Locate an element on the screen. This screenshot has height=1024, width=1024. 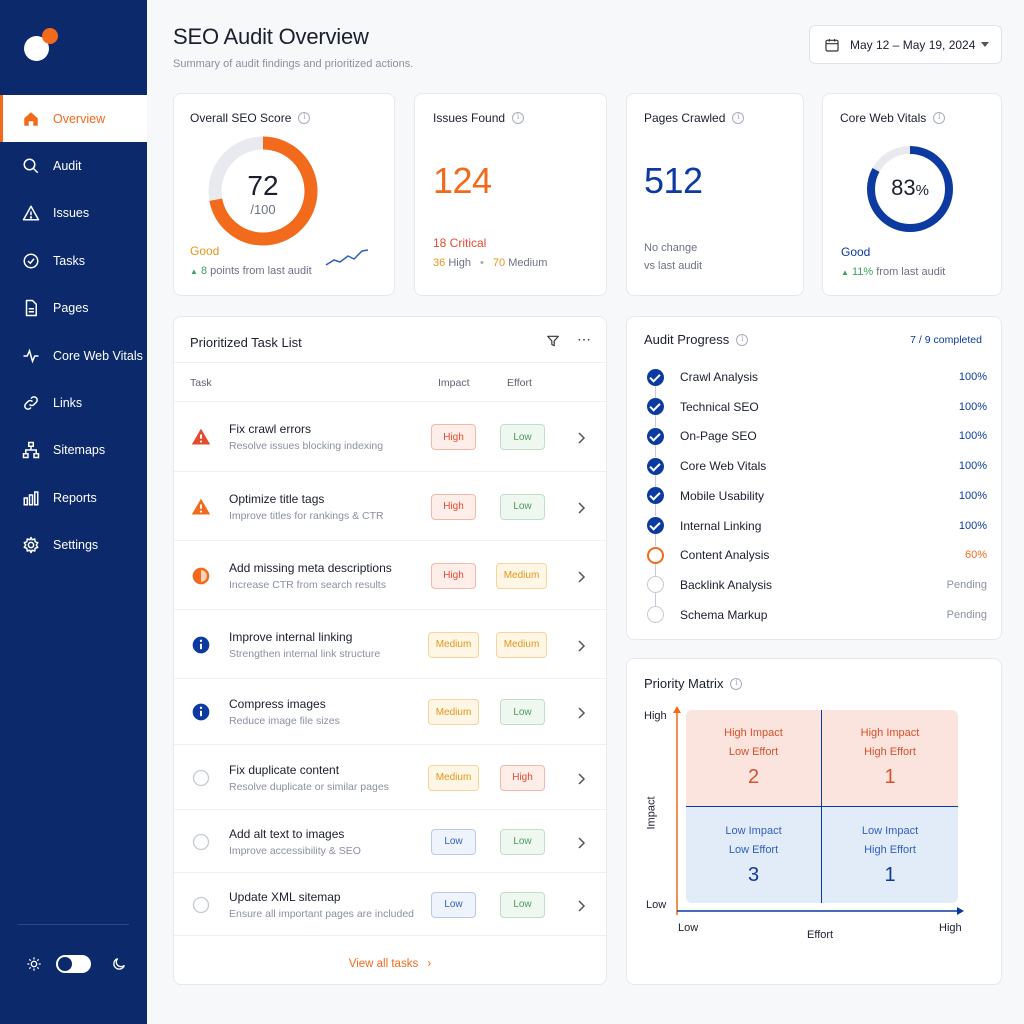
sidebar-item-settings: Settings is located at coordinates (73, 545).